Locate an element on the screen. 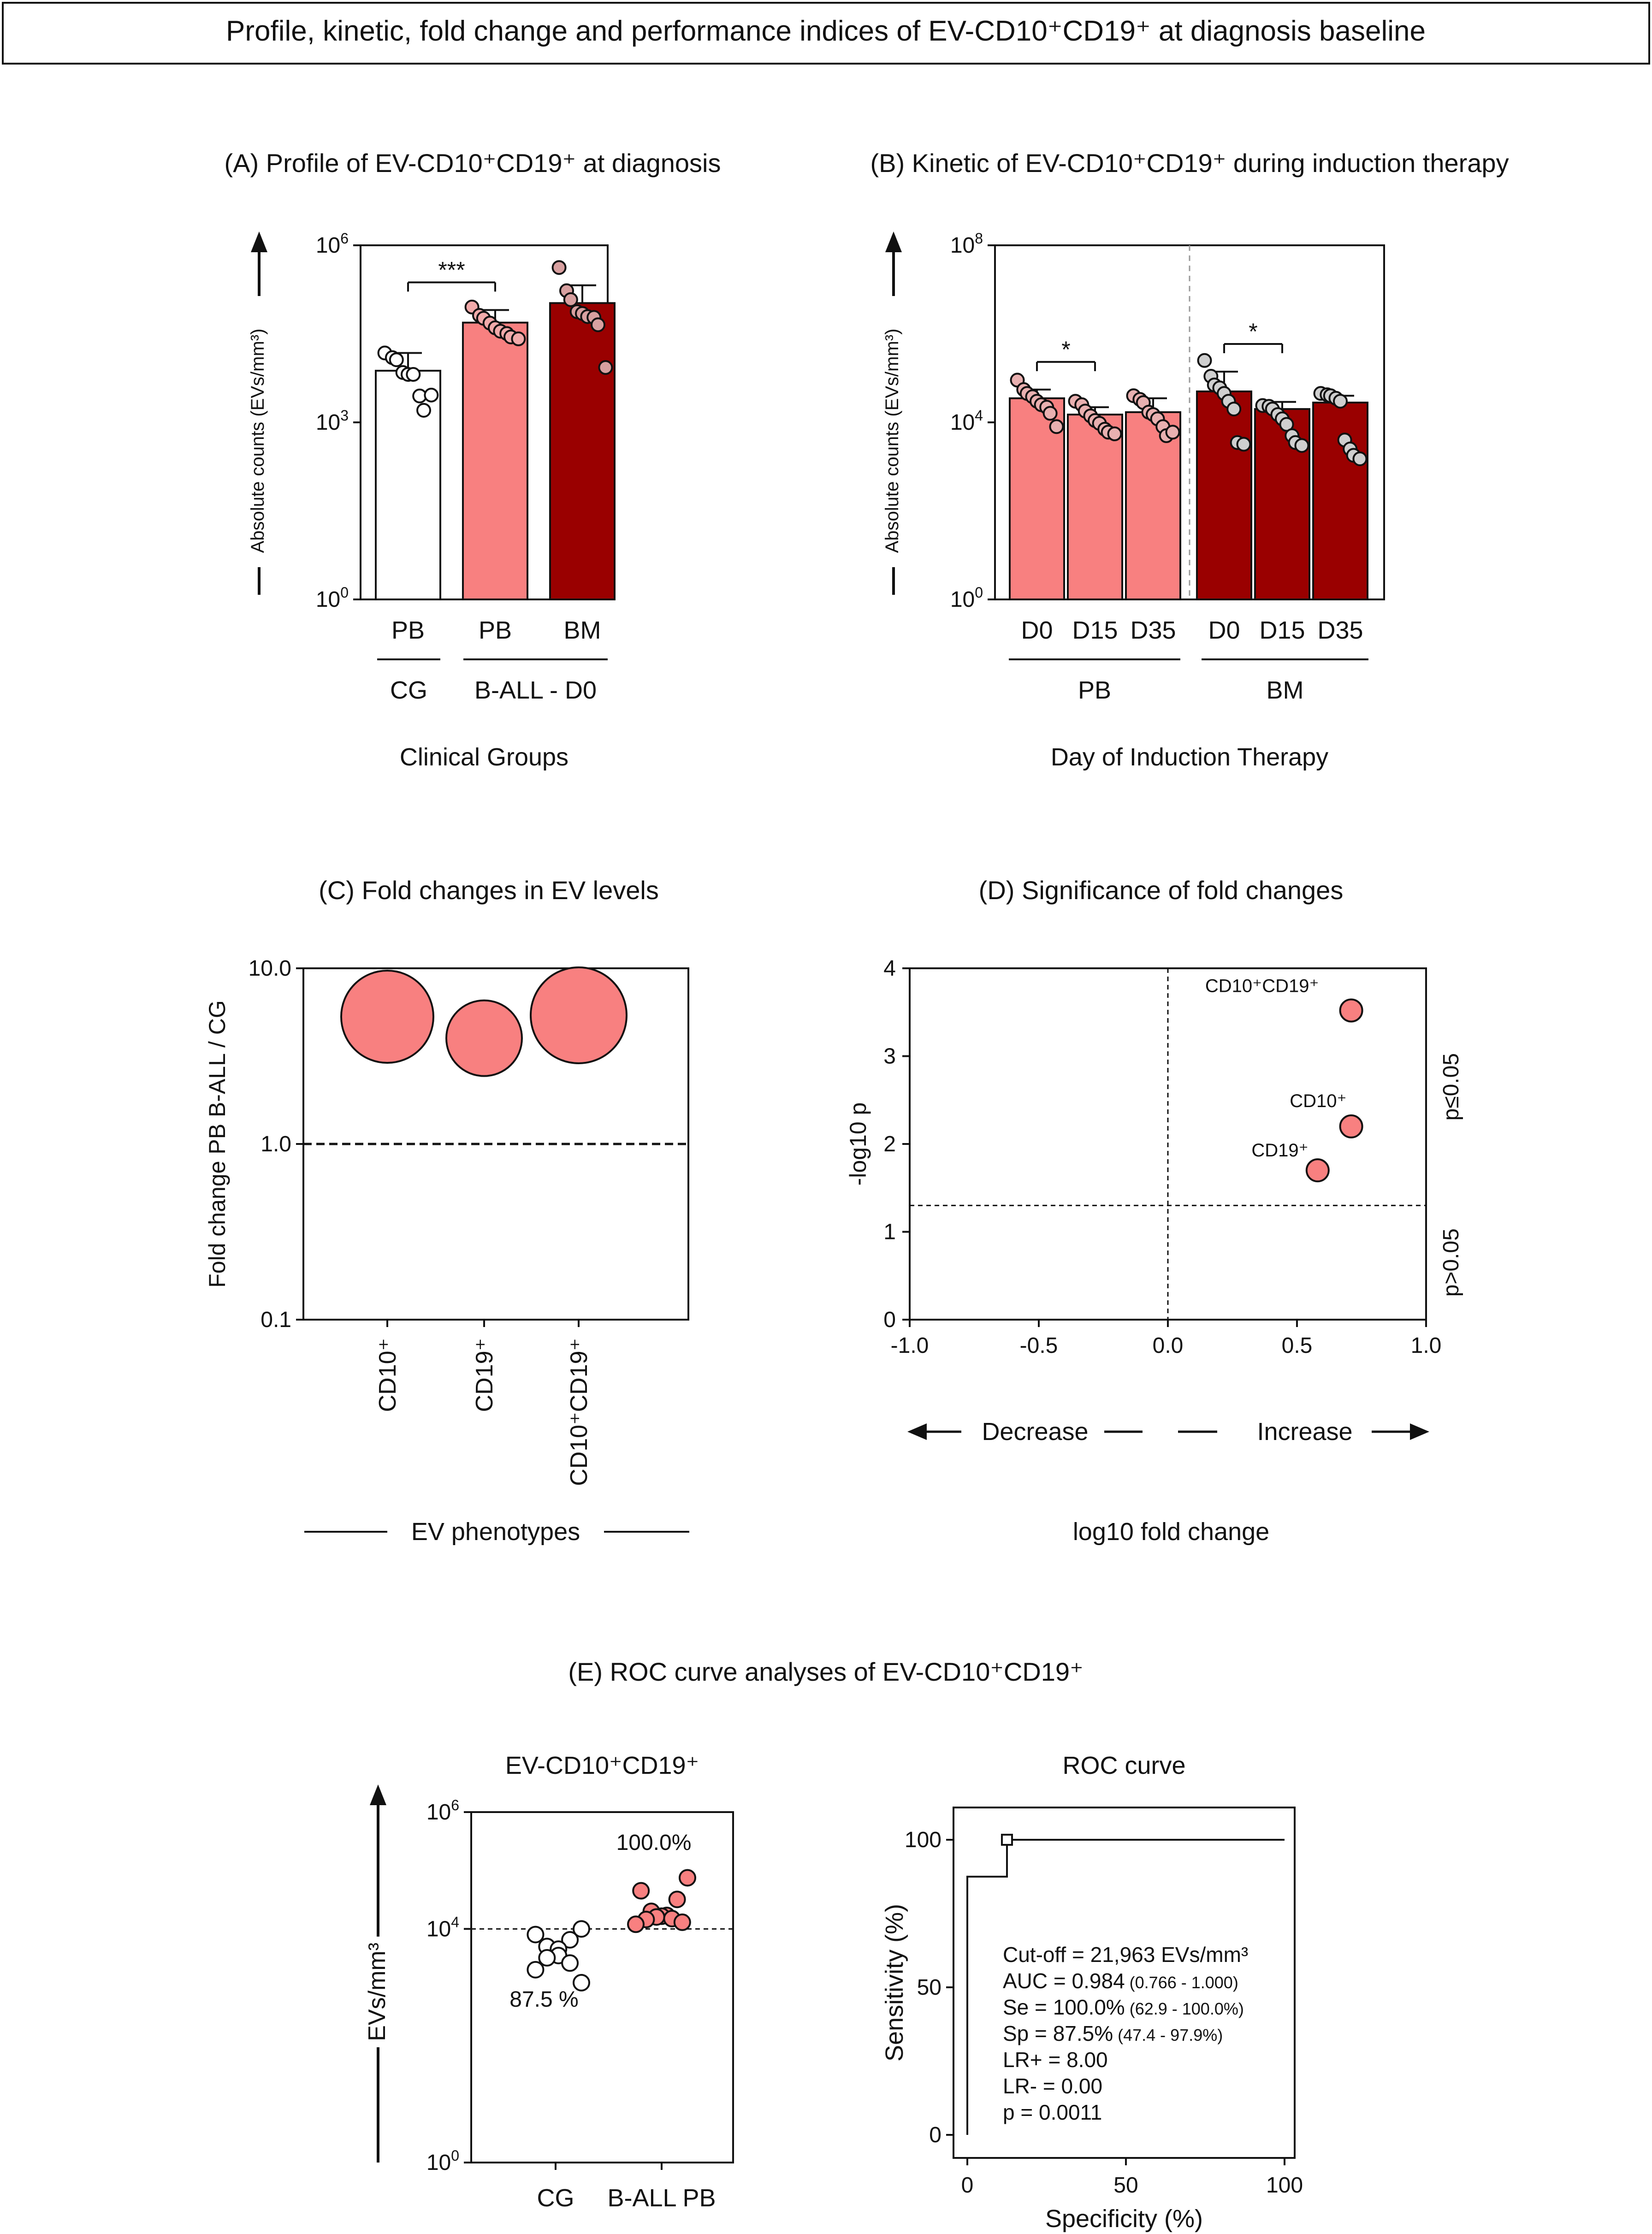 This screenshot has height=2234, width=1652. y-tick-label: 2 is located at coordinates (890, 1144).